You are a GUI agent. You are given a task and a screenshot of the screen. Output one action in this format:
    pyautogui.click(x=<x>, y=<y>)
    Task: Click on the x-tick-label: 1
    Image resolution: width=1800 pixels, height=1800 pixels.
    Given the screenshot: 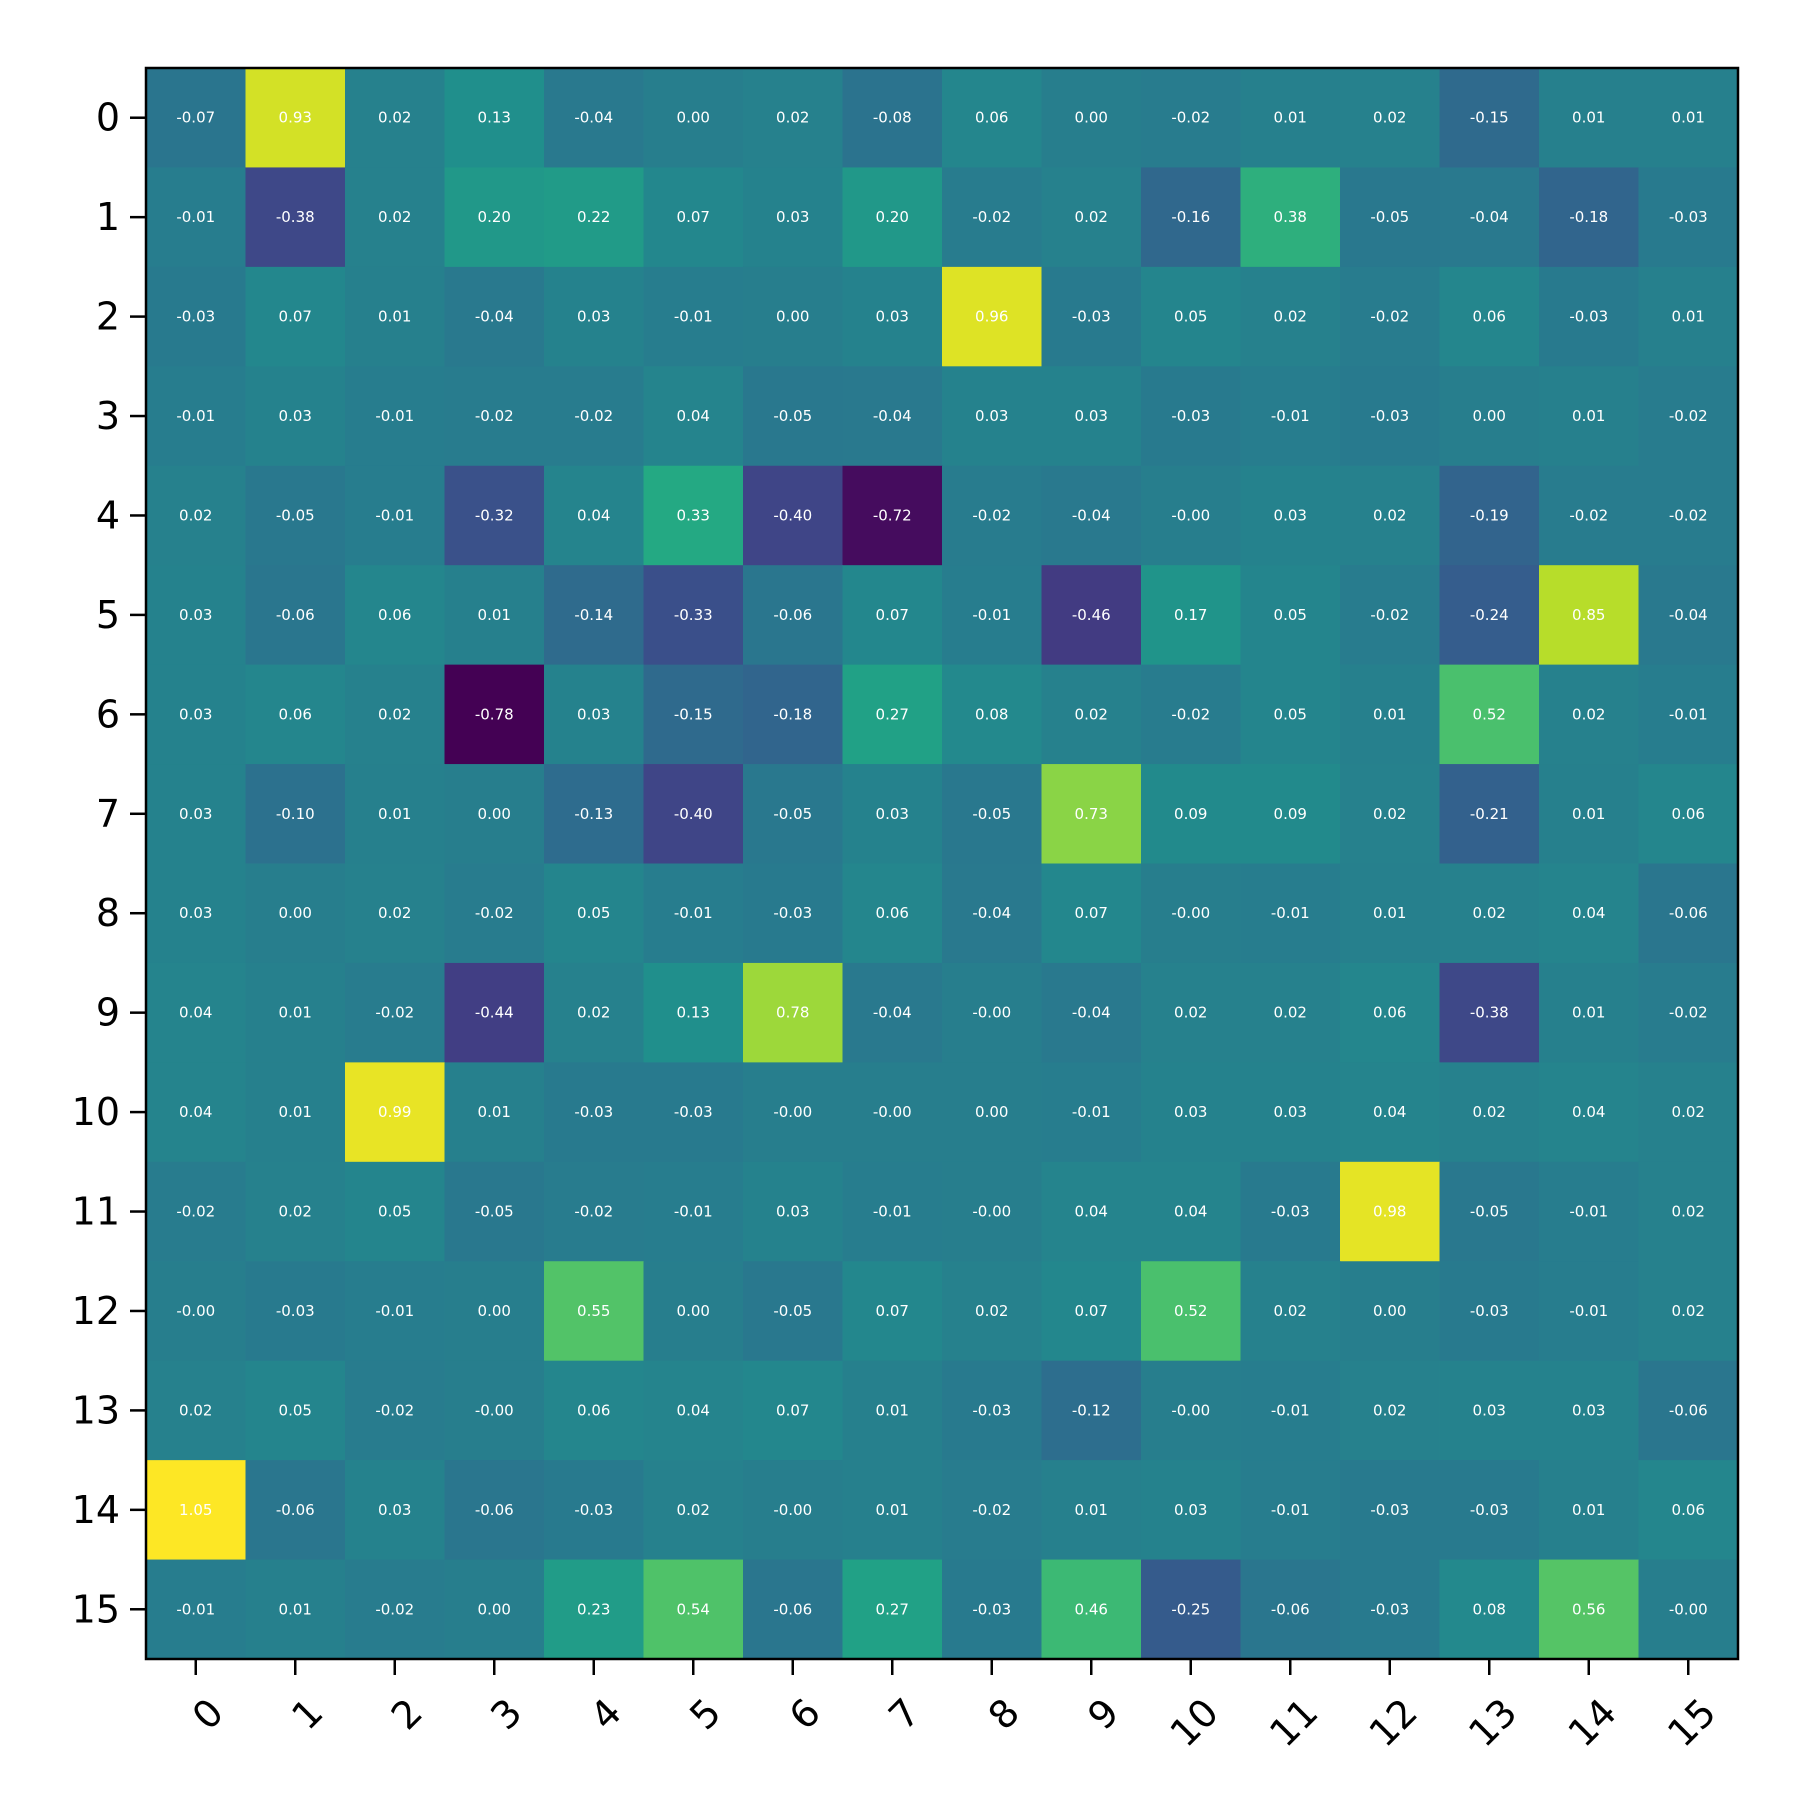 What is the action you would take?
    pyautogui.click(x=307, y=1714)
    